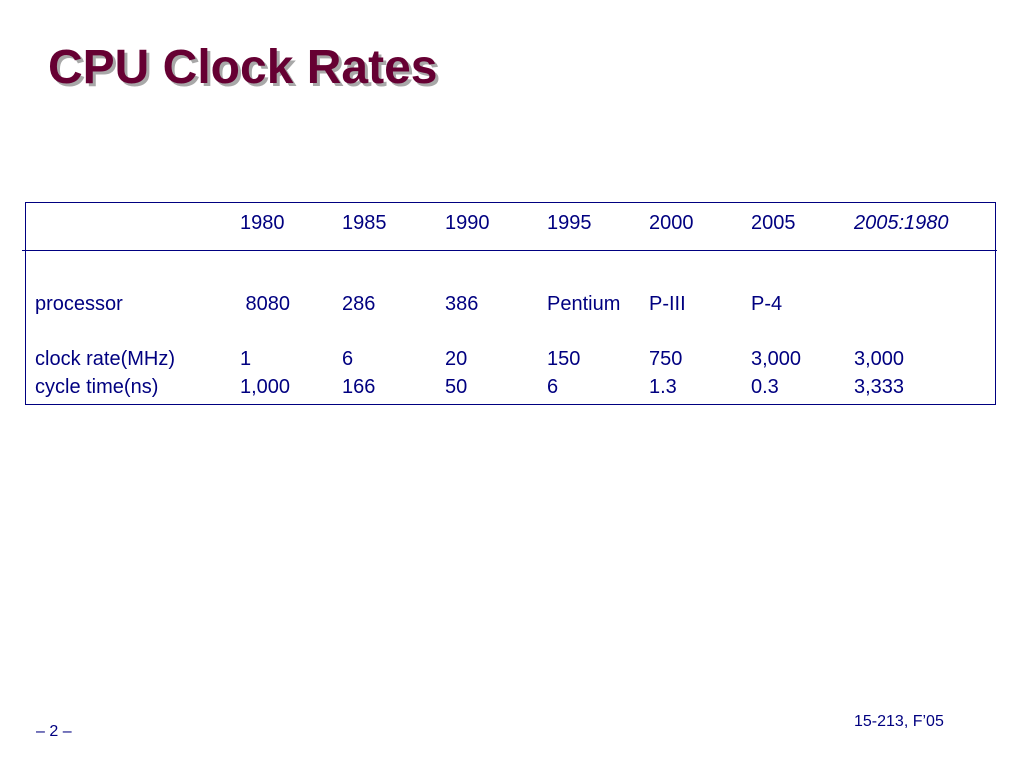  What do you see at coordinates (584, 304) in the screenshot?
I see `processor-1995: Pentium` at bounding box center [584, 304].